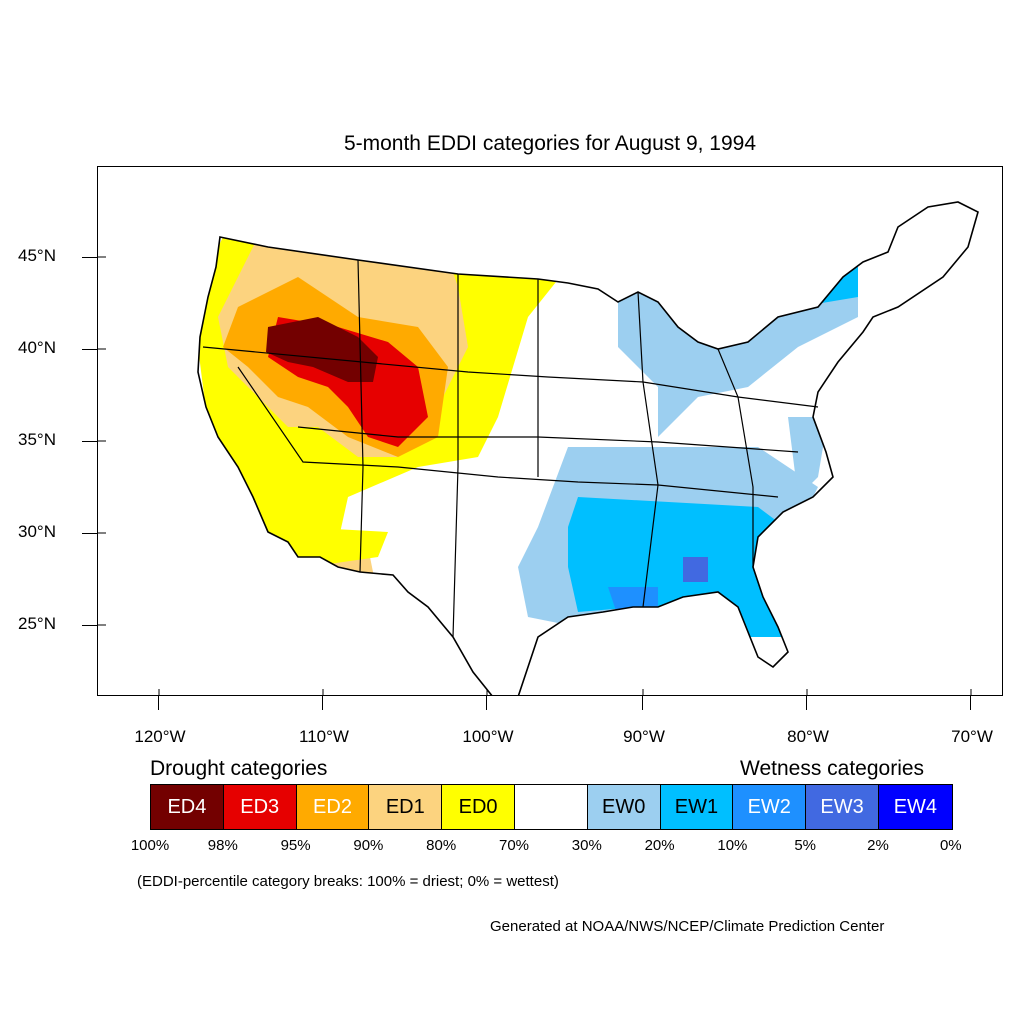 The image size is (1024, 1024). I want to click on wetness-heading: Wetness categories, so click(832, 768).